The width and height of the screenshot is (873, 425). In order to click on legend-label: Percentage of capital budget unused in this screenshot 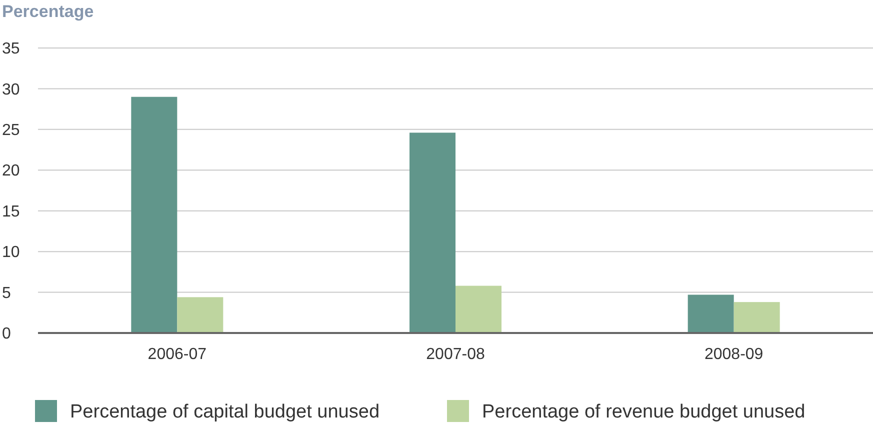, I will do `click(225, 412)`.